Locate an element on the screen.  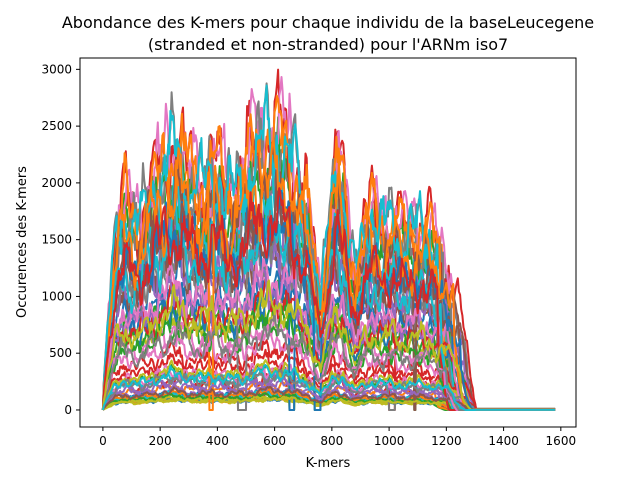
x-tick-label: 200 is located at coordinates (160, 441).